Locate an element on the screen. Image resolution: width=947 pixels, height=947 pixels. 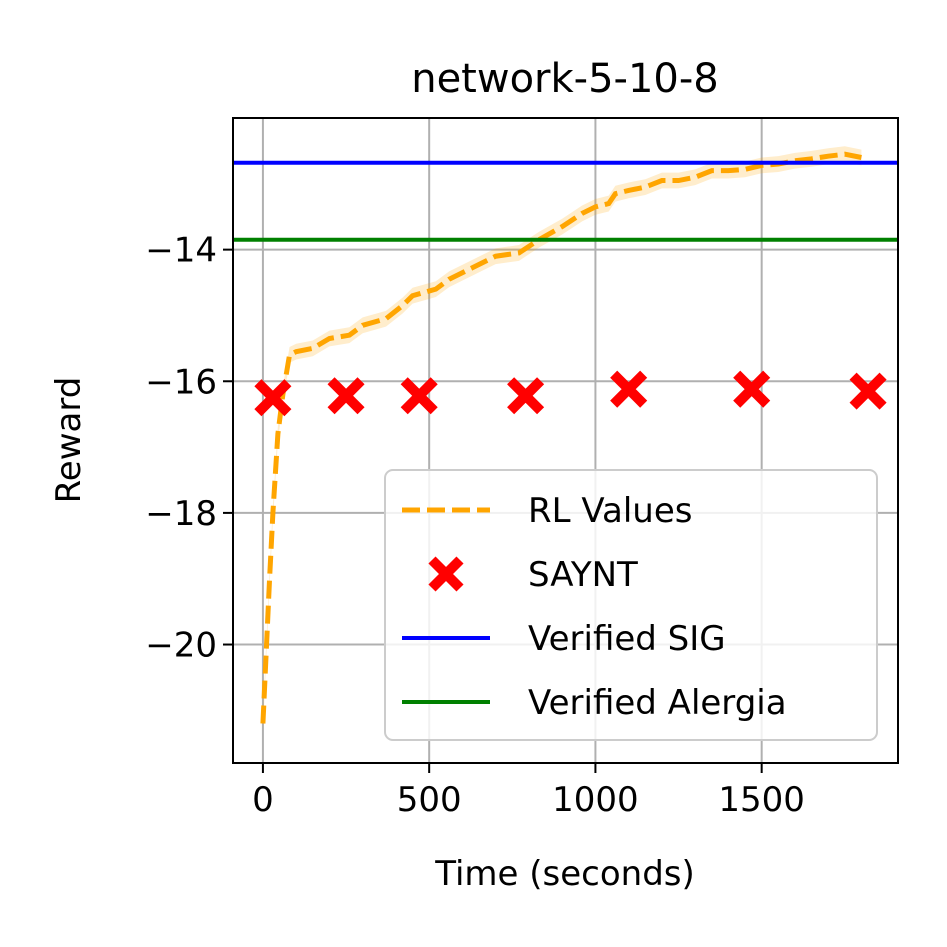
x-tick-label: 0 is located at coordinates (263, 800).